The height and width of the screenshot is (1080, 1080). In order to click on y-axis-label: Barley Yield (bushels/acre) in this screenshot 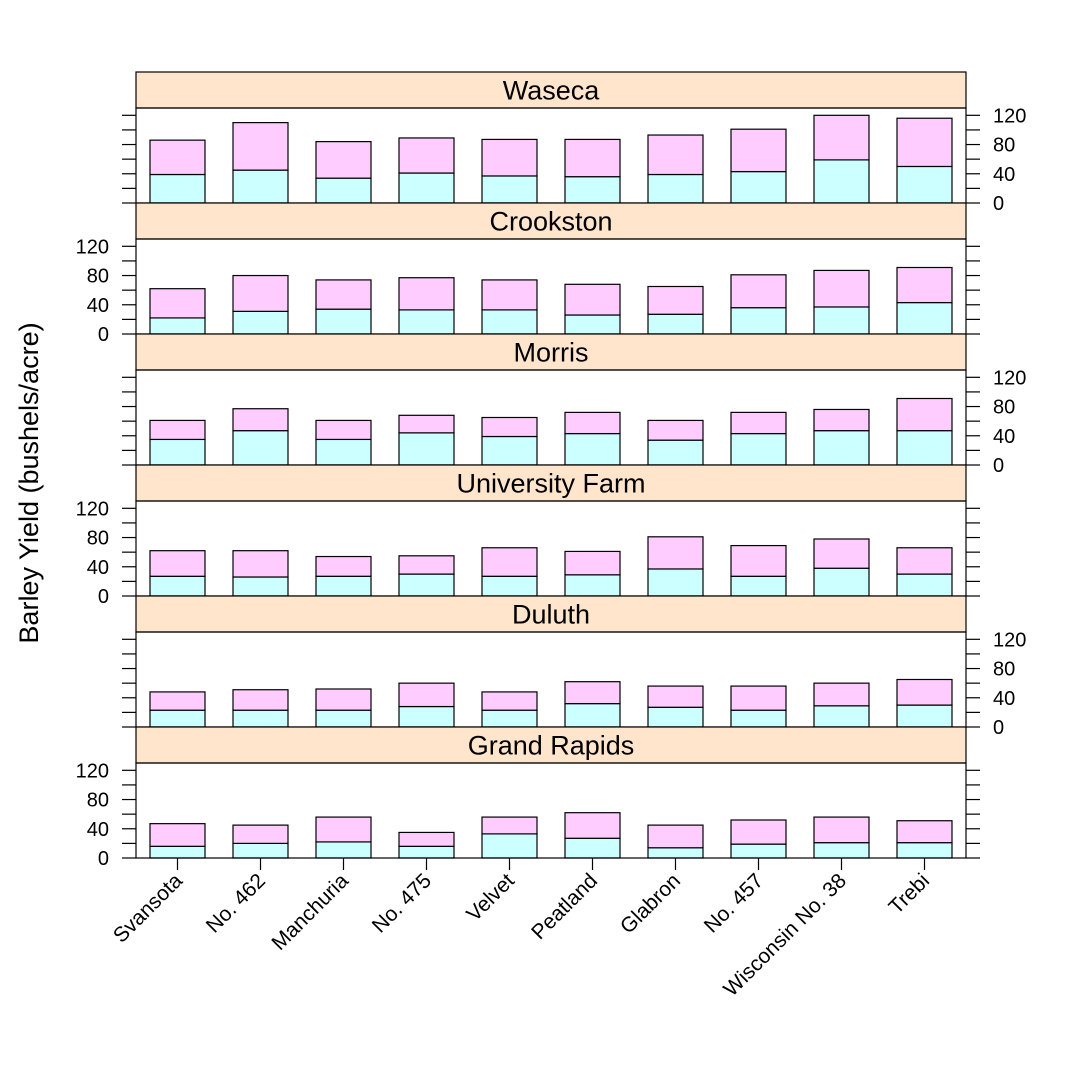, I will do `click(29, 482)`.